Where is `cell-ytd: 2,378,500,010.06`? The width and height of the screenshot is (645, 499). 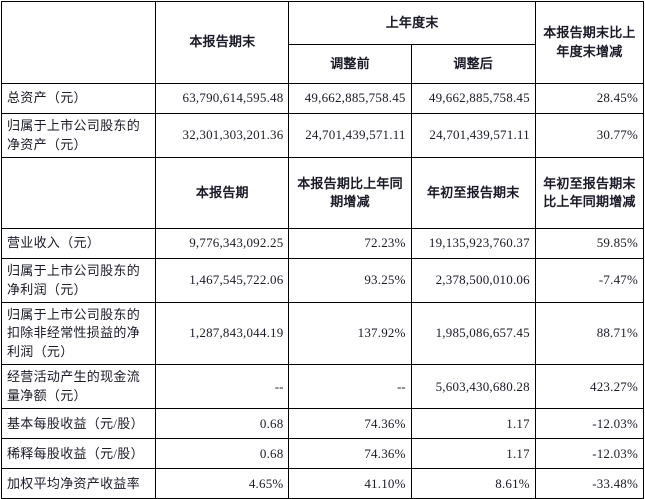 cell-ytd: 2,378,500,010.06 is located at coordinates (473, 280).